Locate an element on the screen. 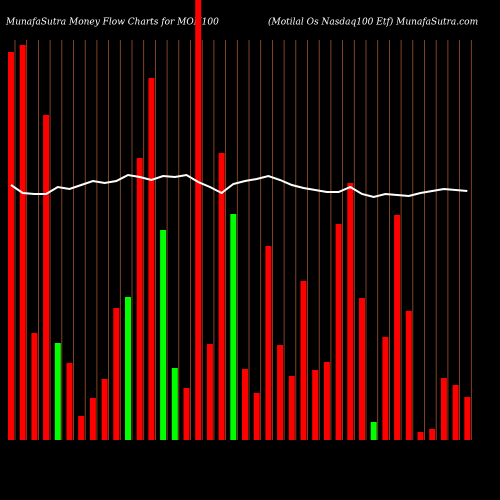 Image resolution: width=500 pixels, height=500 pixels. flow-line is located at coordinates (239, 186).